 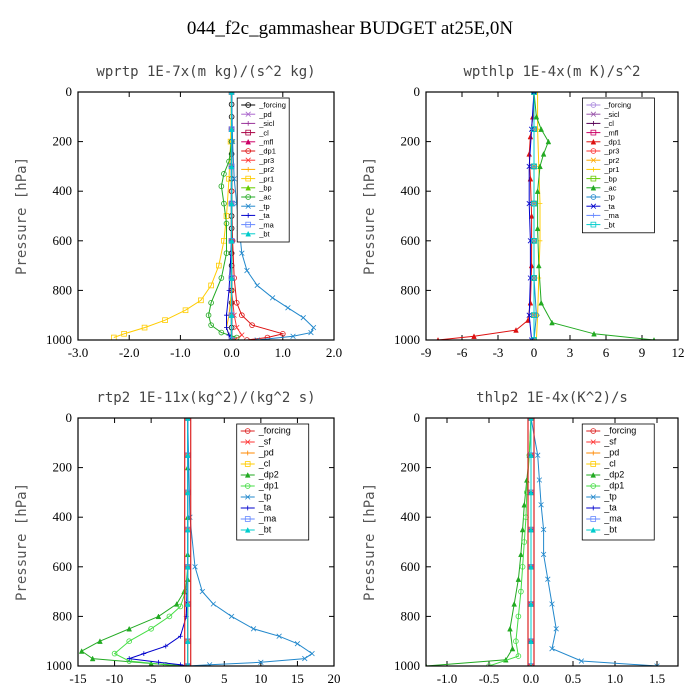 What do you see at coordinates (265, 114) in the screenshot?
I see `legend-pd-label: _pd` at bounding box center [265, 114].